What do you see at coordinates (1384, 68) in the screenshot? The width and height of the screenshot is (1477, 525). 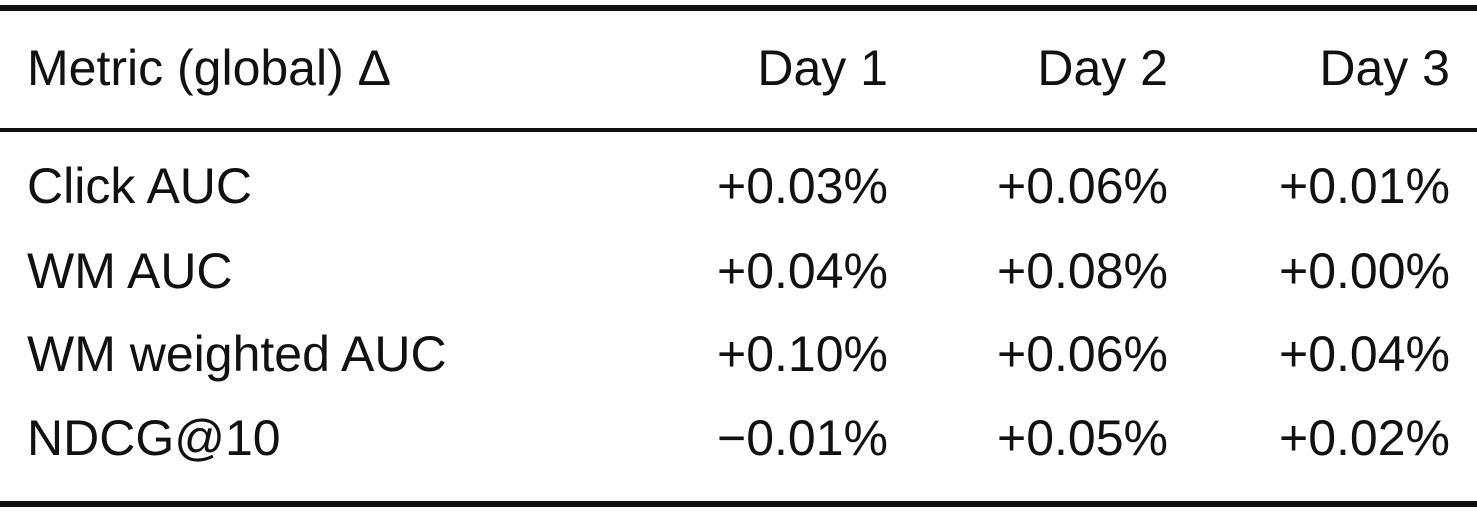 I see `header-cell: Day 3` at bounding box center [1384, 68].